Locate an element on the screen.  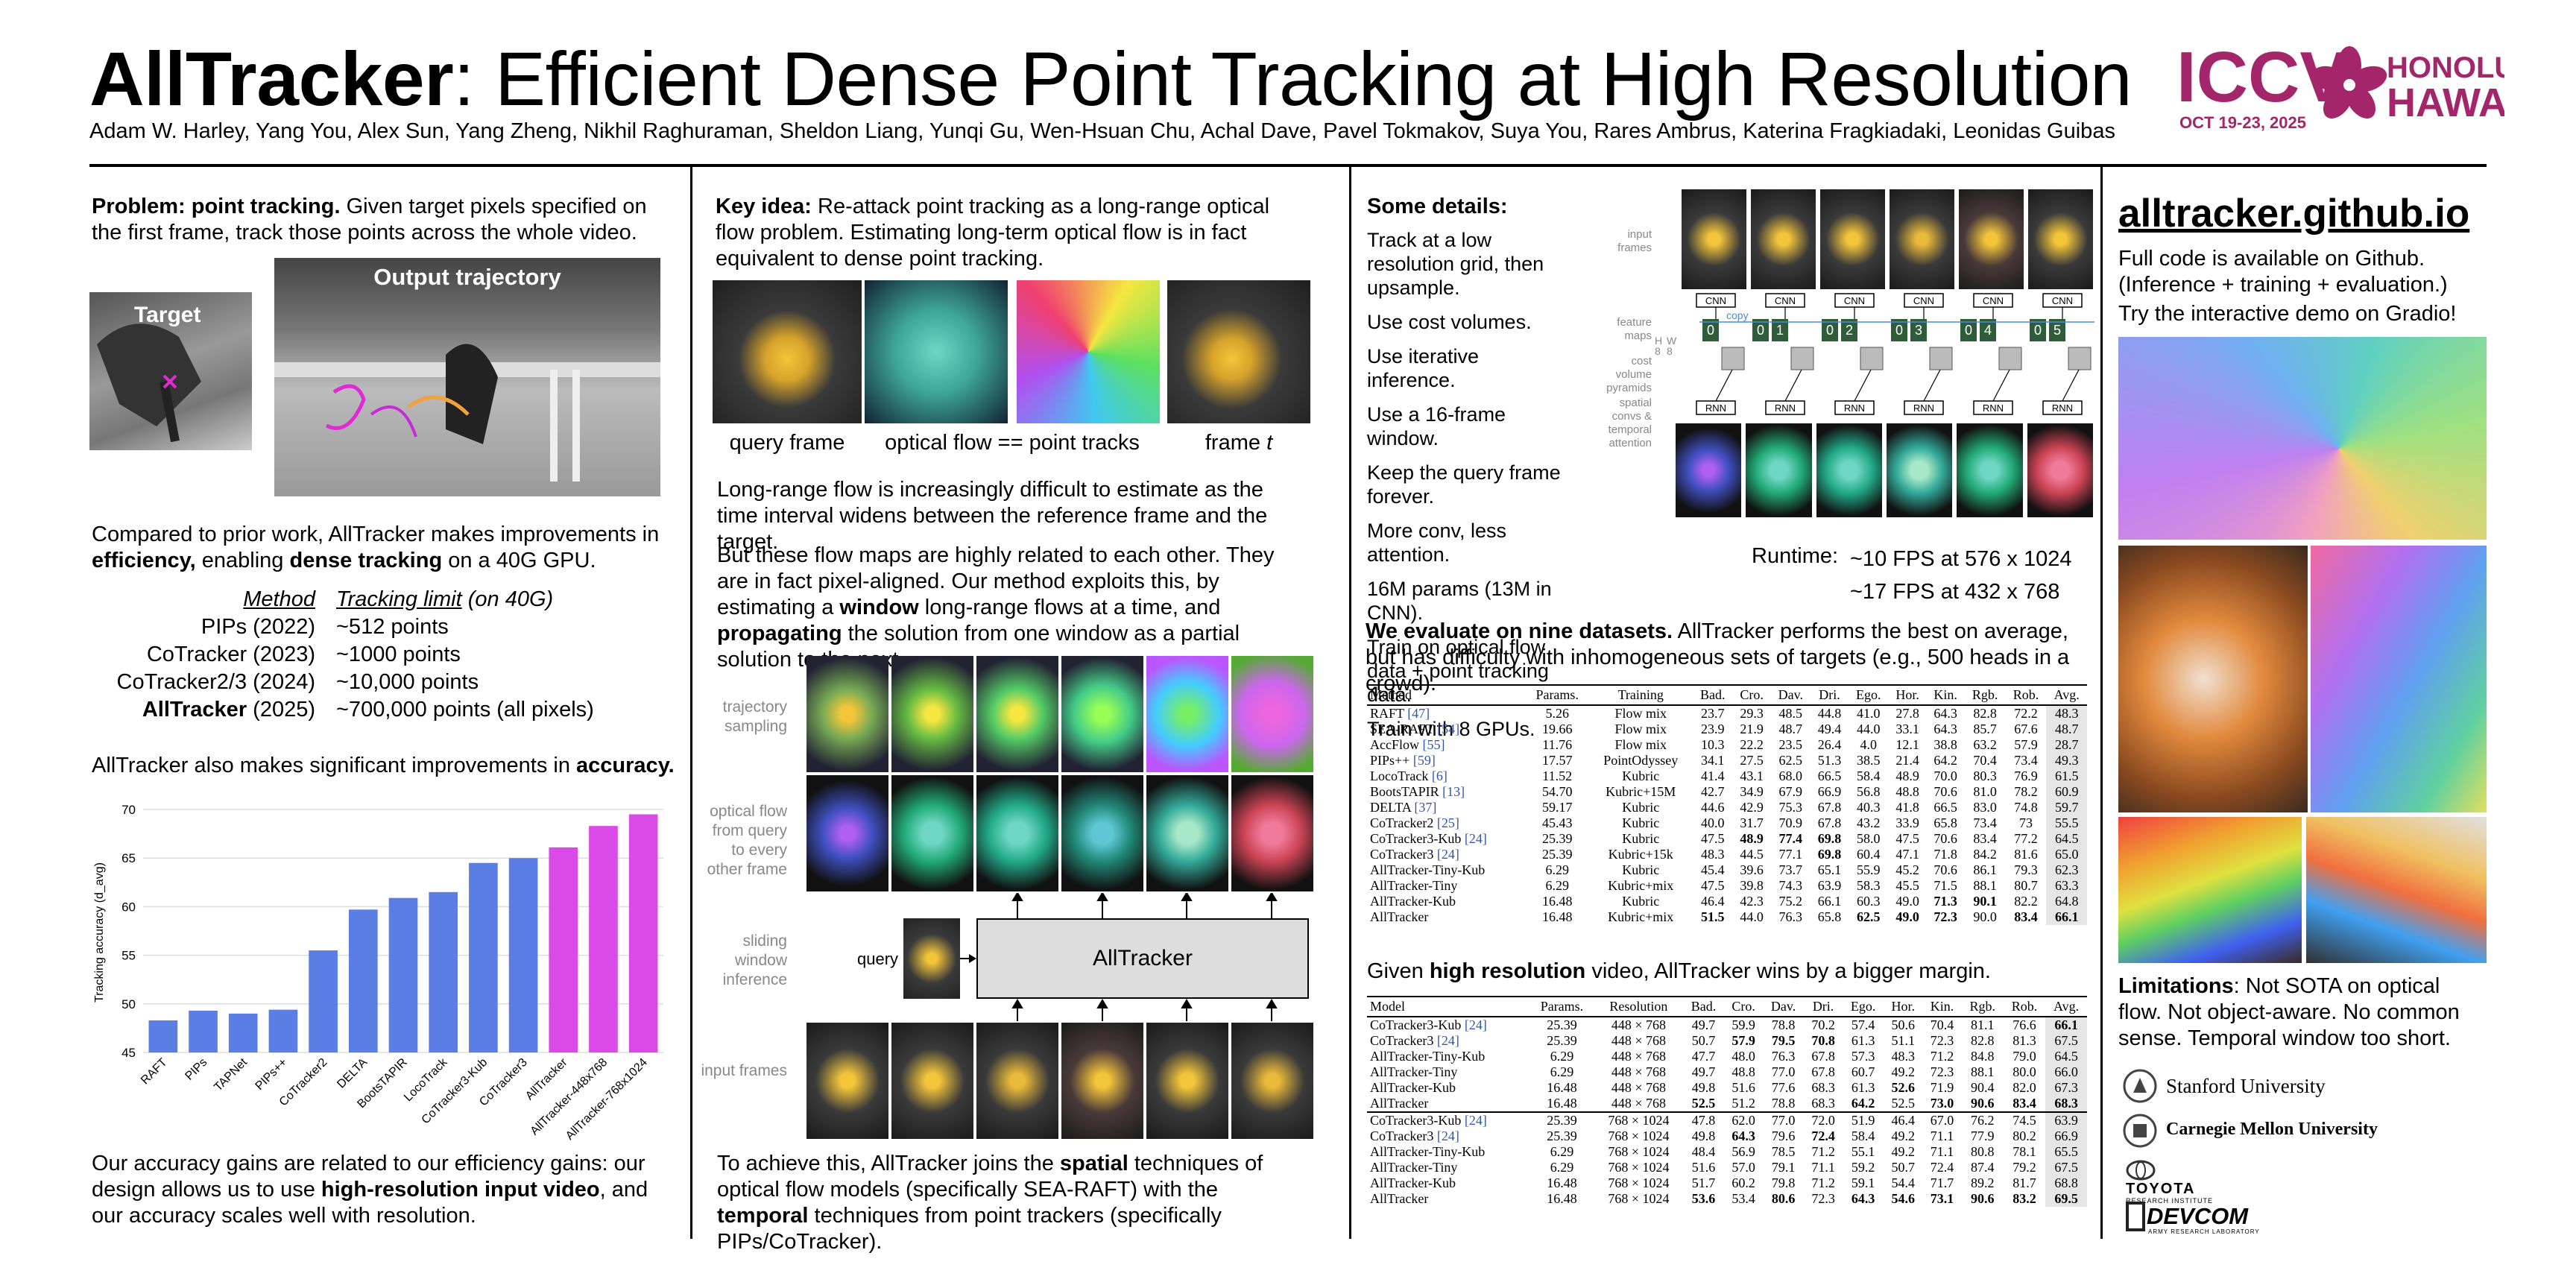
value-cell: 77.6 is located at coordinates (1784, 1087).